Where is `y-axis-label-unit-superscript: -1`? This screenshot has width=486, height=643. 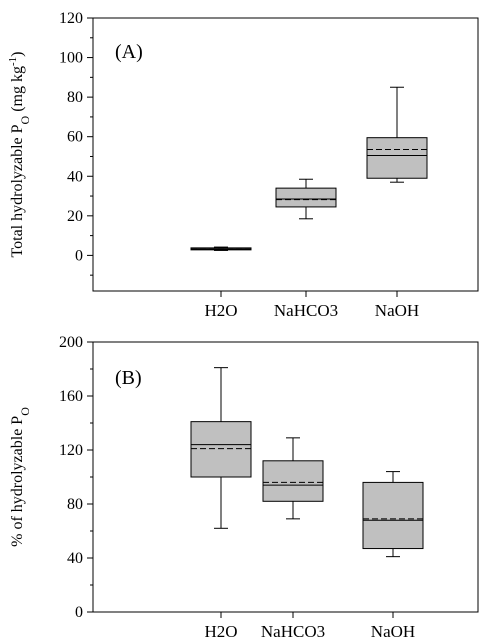 y-axis-label-unit-superscript: -1 is located at coordinates (13, 61).